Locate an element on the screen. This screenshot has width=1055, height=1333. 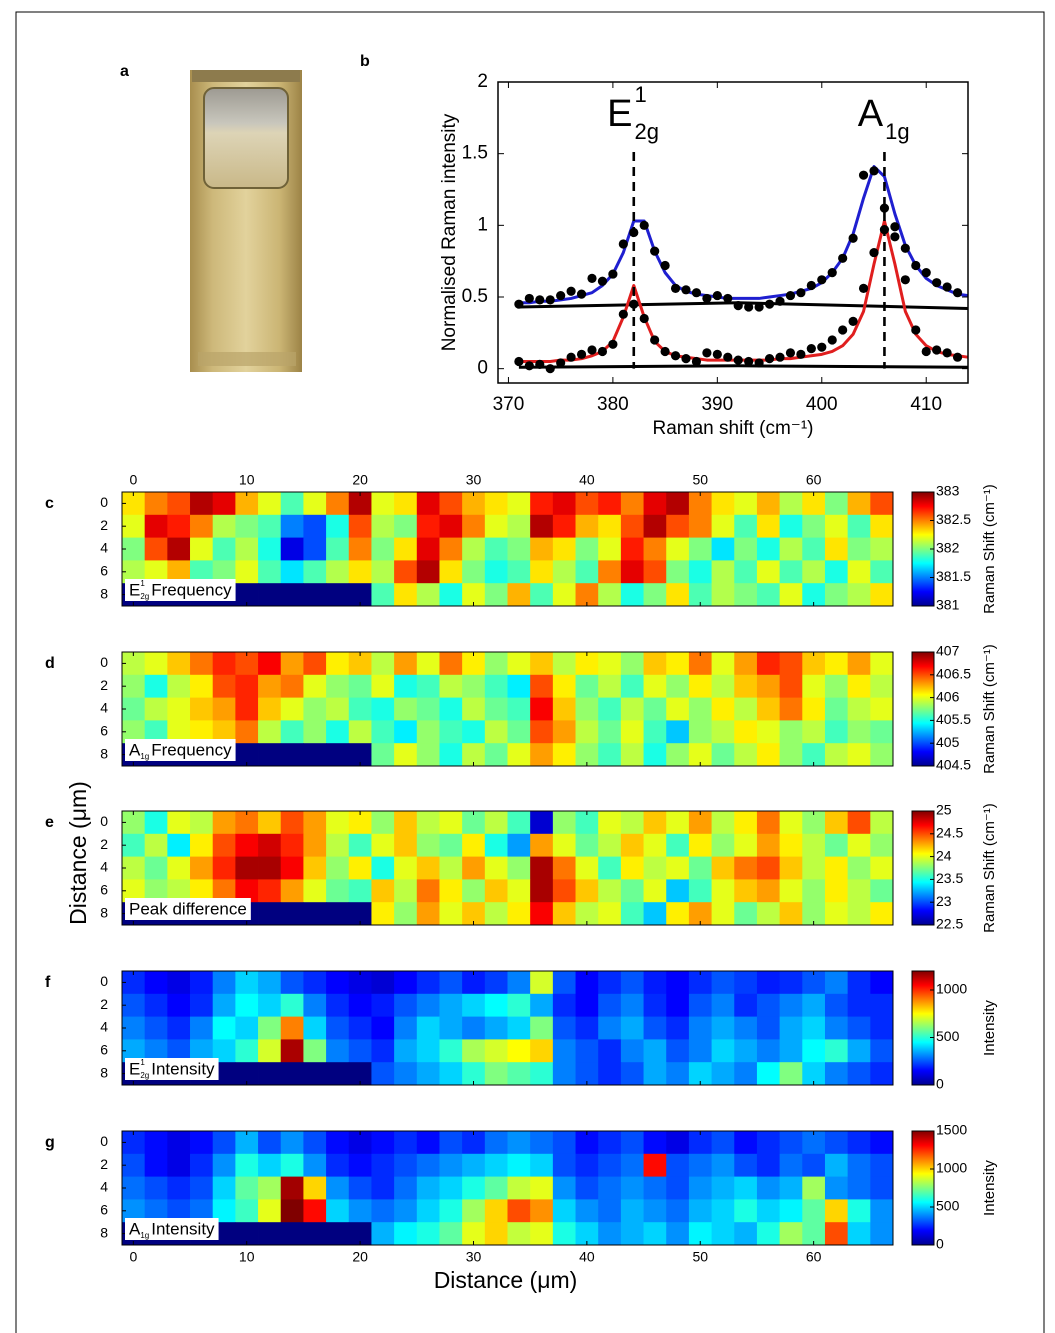
inset-label: Peak difference is located at coordinates (188, 909).